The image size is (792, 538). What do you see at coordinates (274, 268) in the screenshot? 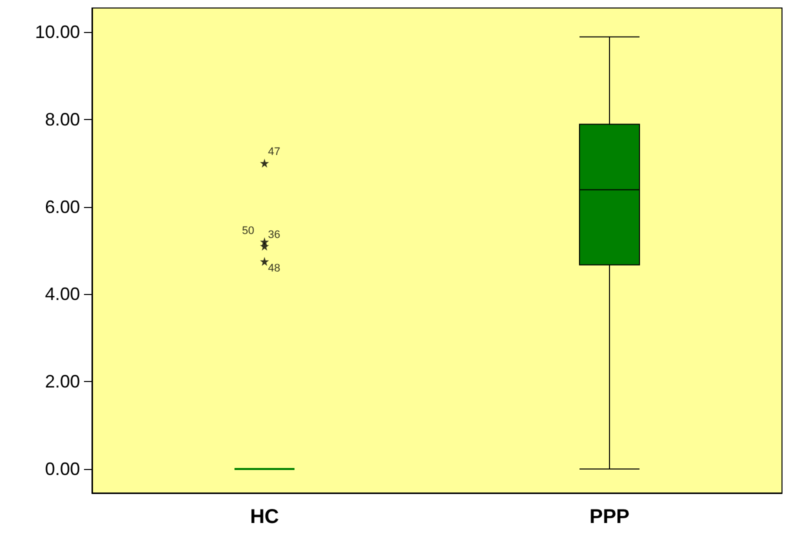
I see `annotation: 48` at bounding box center [274, 268].